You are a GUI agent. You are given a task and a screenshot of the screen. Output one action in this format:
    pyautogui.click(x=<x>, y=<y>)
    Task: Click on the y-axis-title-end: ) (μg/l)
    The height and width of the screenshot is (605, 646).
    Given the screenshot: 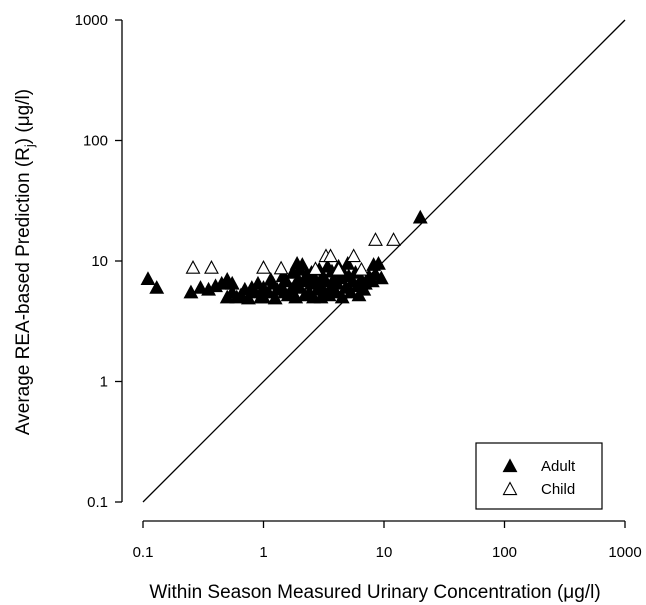 What is the action you would take?
    pyautogui.click(x=23, y=116)
    